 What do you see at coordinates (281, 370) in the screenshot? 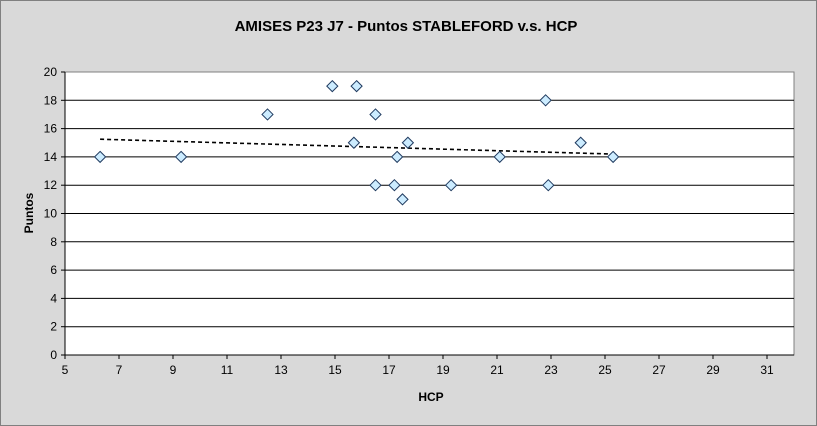
I see `x-tick-label: 13` at bounding box center [281, 370].